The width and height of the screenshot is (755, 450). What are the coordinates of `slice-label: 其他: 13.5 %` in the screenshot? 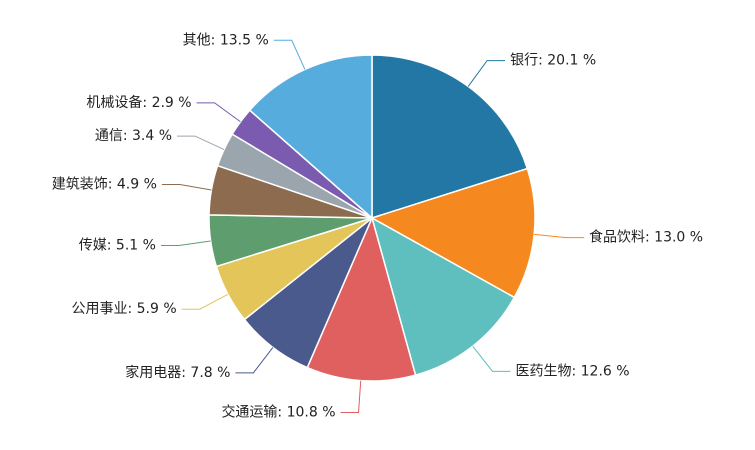 It's located at (226, 40).